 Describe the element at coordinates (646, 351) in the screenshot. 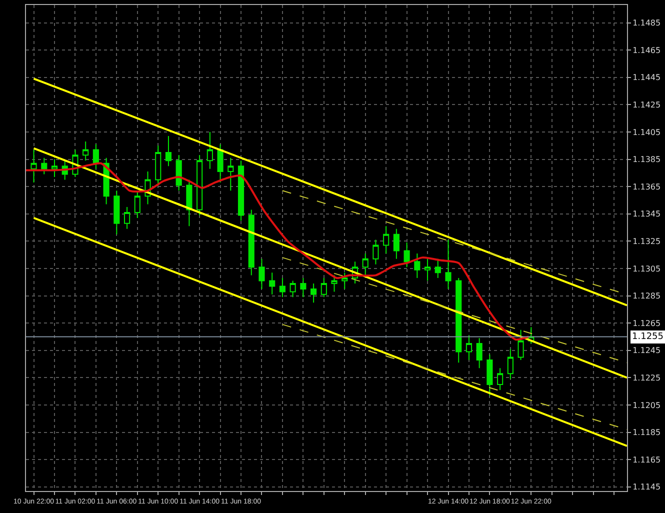

I see `y-tick-label: 1.1245` at that location.